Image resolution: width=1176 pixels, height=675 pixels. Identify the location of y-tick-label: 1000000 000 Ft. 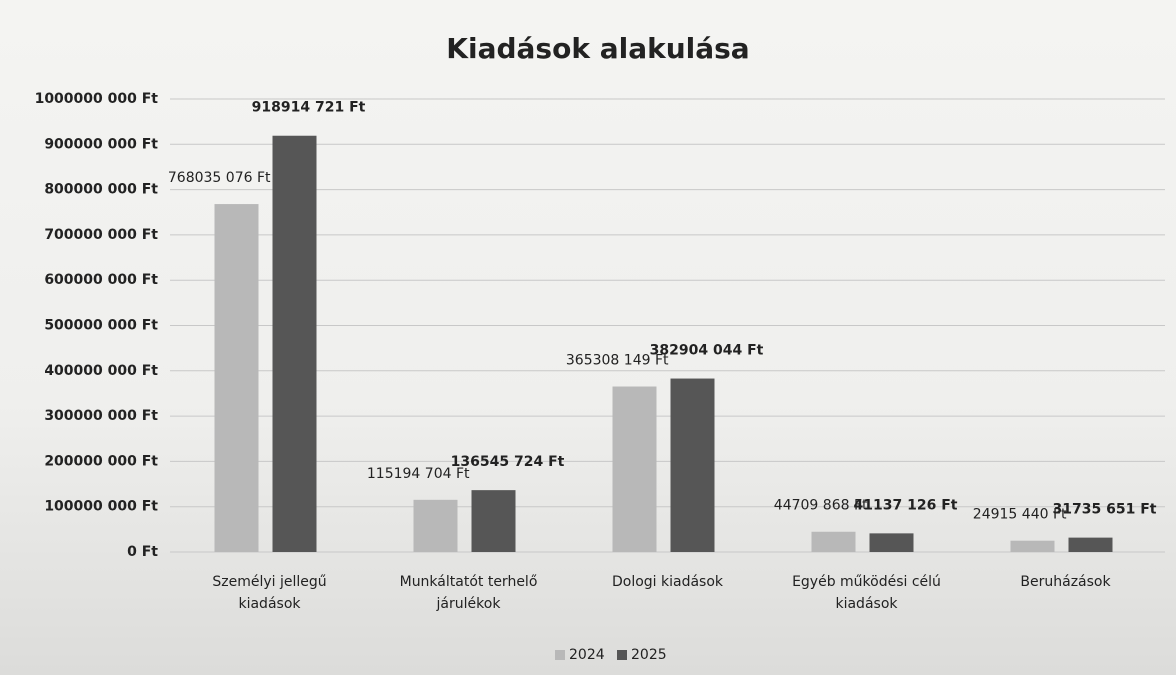
(97, 99).